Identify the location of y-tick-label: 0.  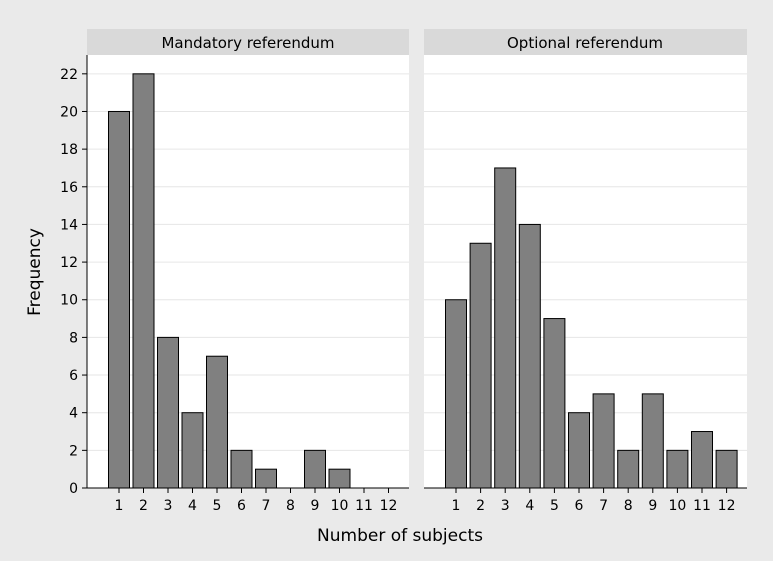
(73, 489).